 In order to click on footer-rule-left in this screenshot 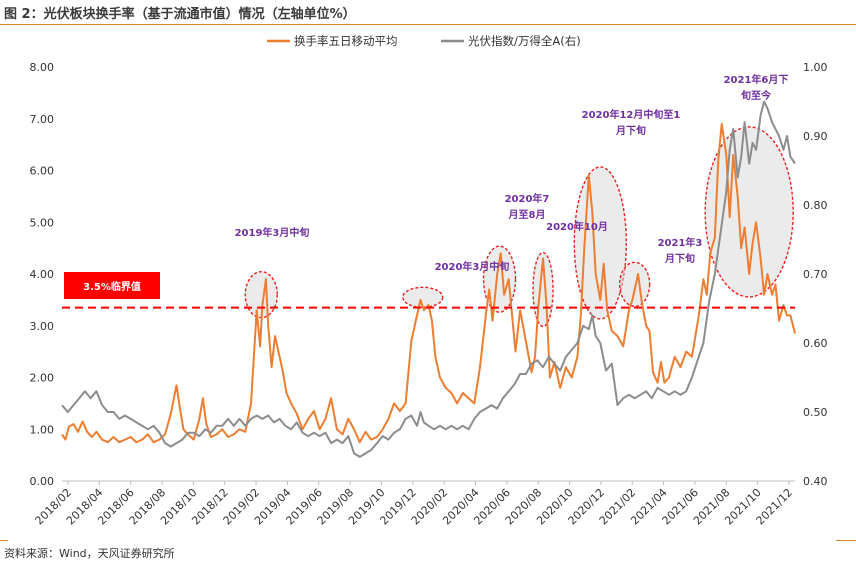, I will do `click(4, 540)`.